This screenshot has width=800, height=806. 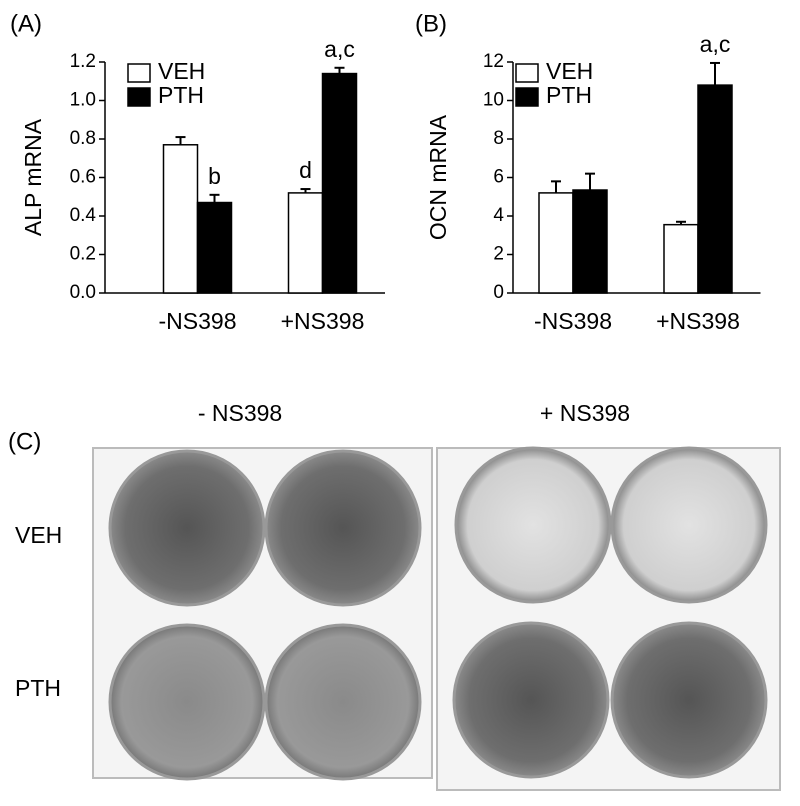 What do you see at coordinates (83, 292) in the screenshot?
I see `y-tick-label: 0.0` at bounding box center [83, 292].